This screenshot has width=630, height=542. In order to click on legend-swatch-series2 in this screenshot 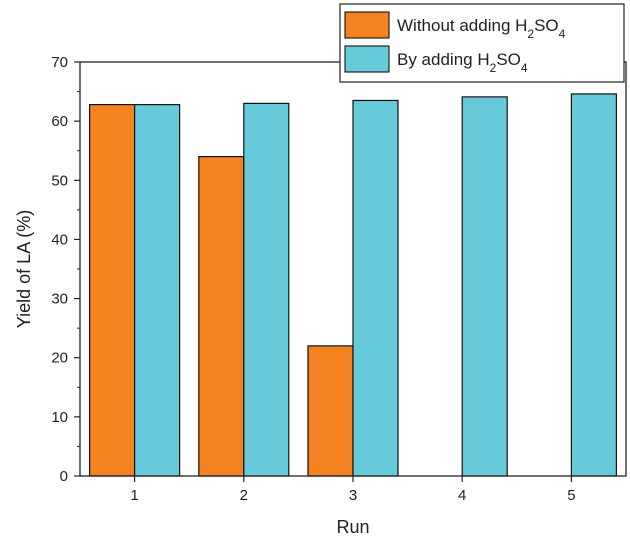, I will do `click(367, 59)`.